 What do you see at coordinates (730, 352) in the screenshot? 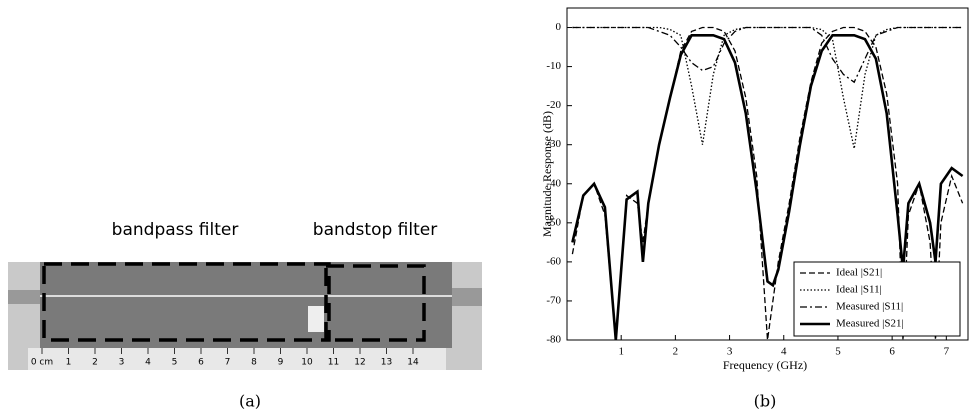
I see `x-tick-label: 3` at bounding box center [730, 352].